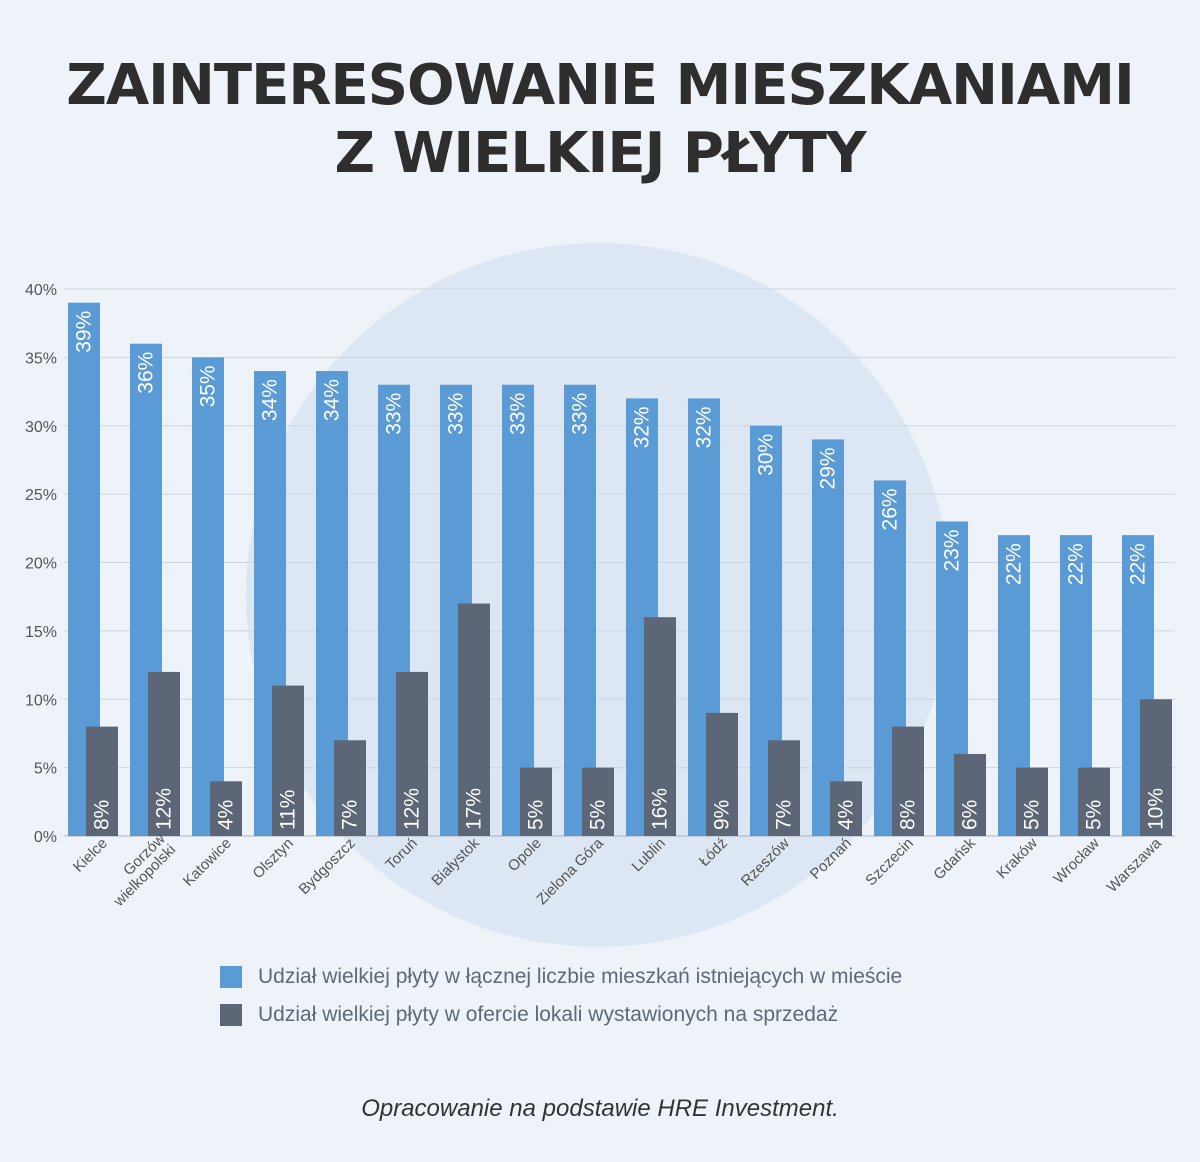 The image size is (1200, 1162). I want to click on data-label-offer-share: 16%, so click(660, 809).